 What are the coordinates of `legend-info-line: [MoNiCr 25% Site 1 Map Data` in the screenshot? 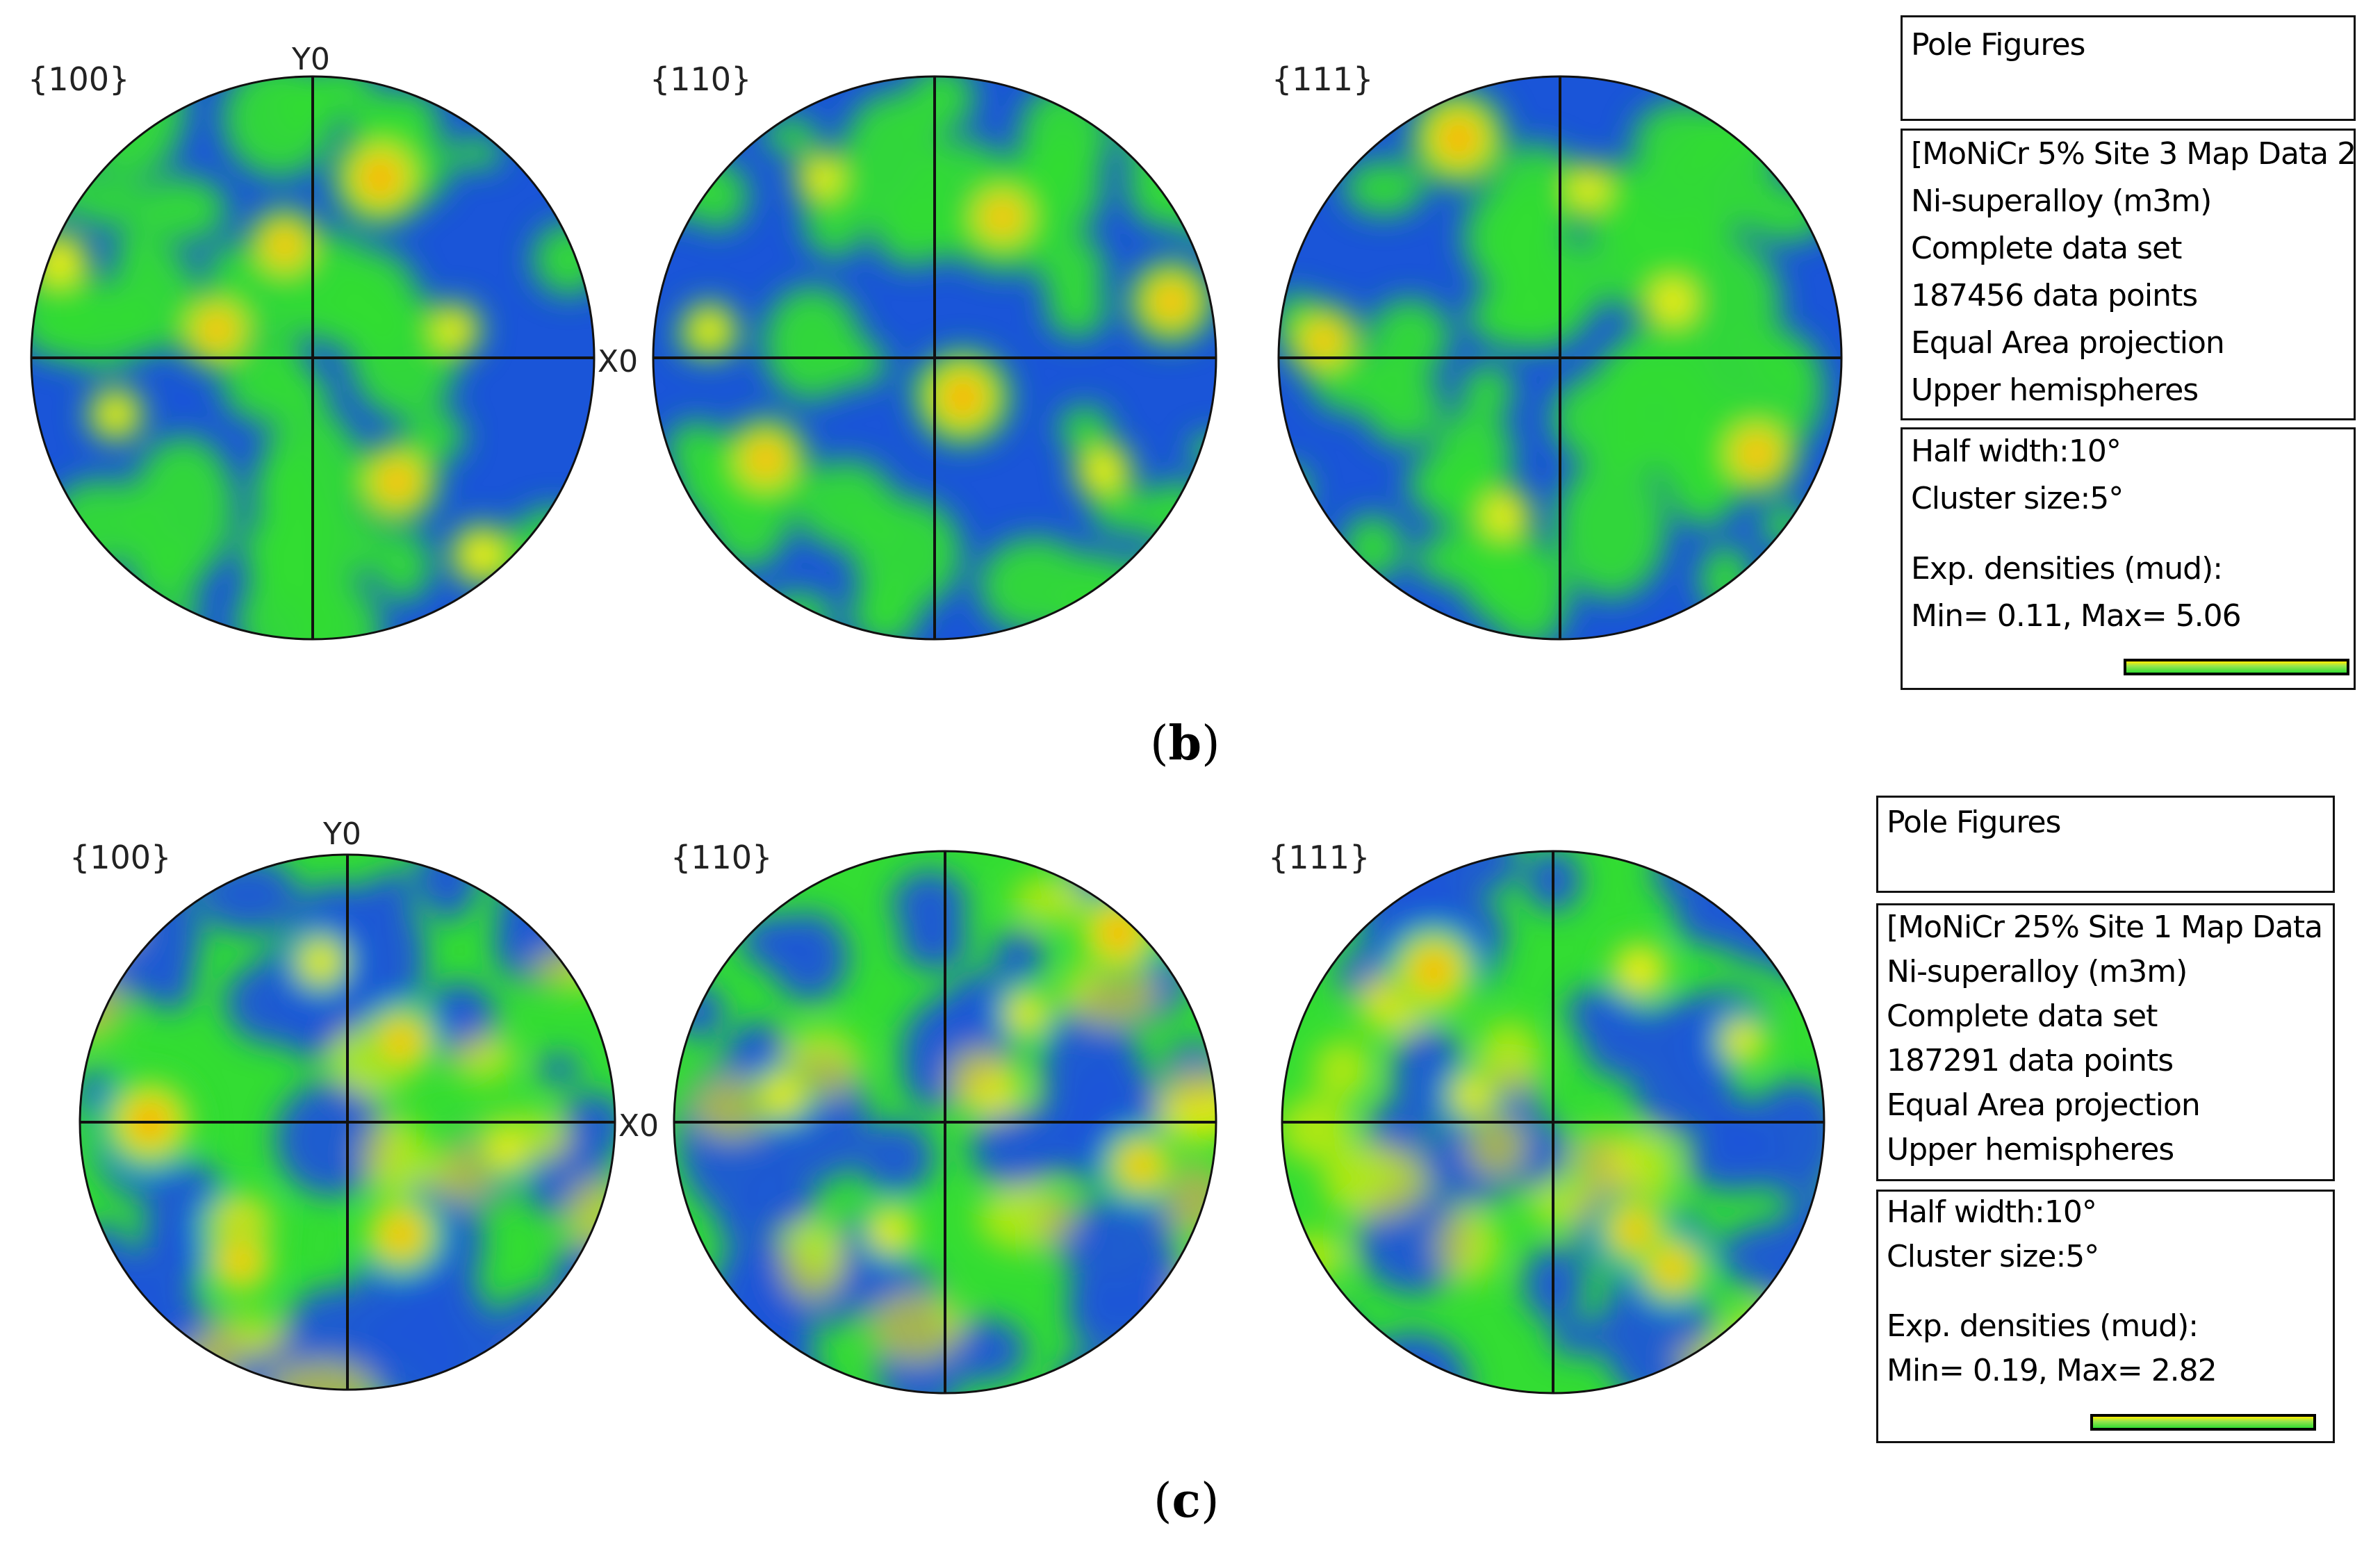 It's located at (2105, 928).